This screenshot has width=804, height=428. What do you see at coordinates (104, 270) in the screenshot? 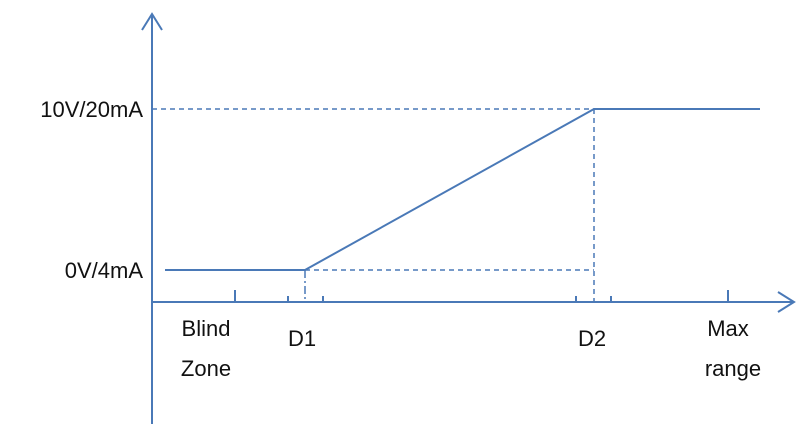
I see `y-label-0v: 0V/4mA` at bounding box center [104, 270].